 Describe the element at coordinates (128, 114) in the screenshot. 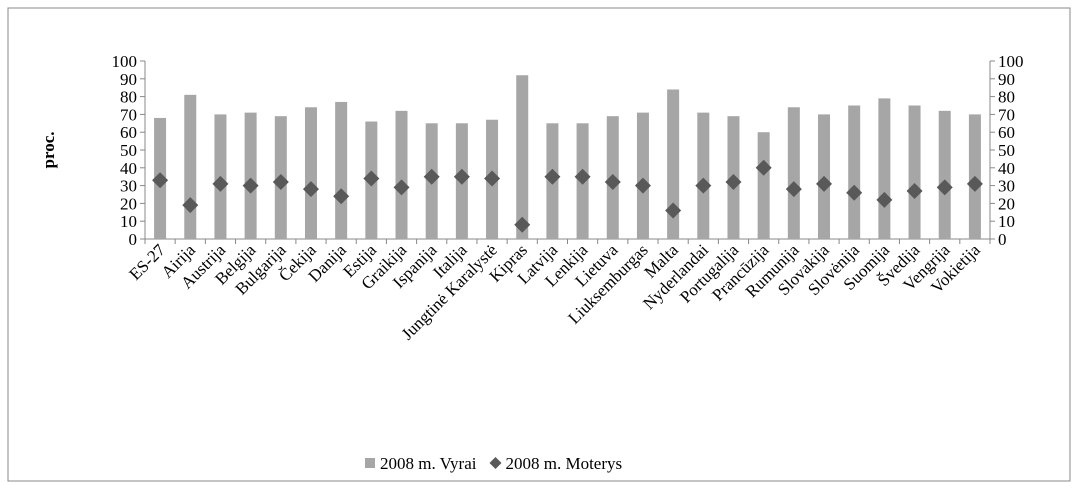

I see `y-tick-label: 70` at that location.